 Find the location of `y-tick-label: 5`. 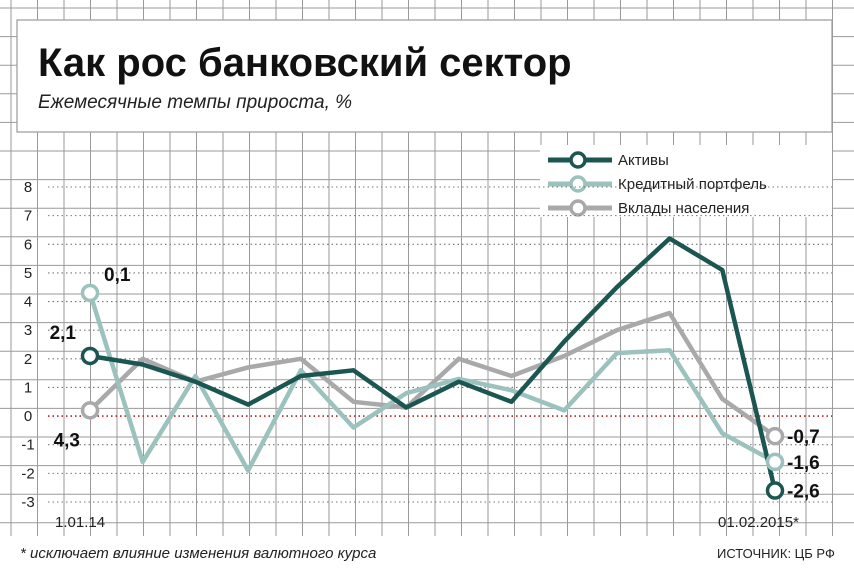

y-tick-label: 5 is located at coordinates (28, 273).